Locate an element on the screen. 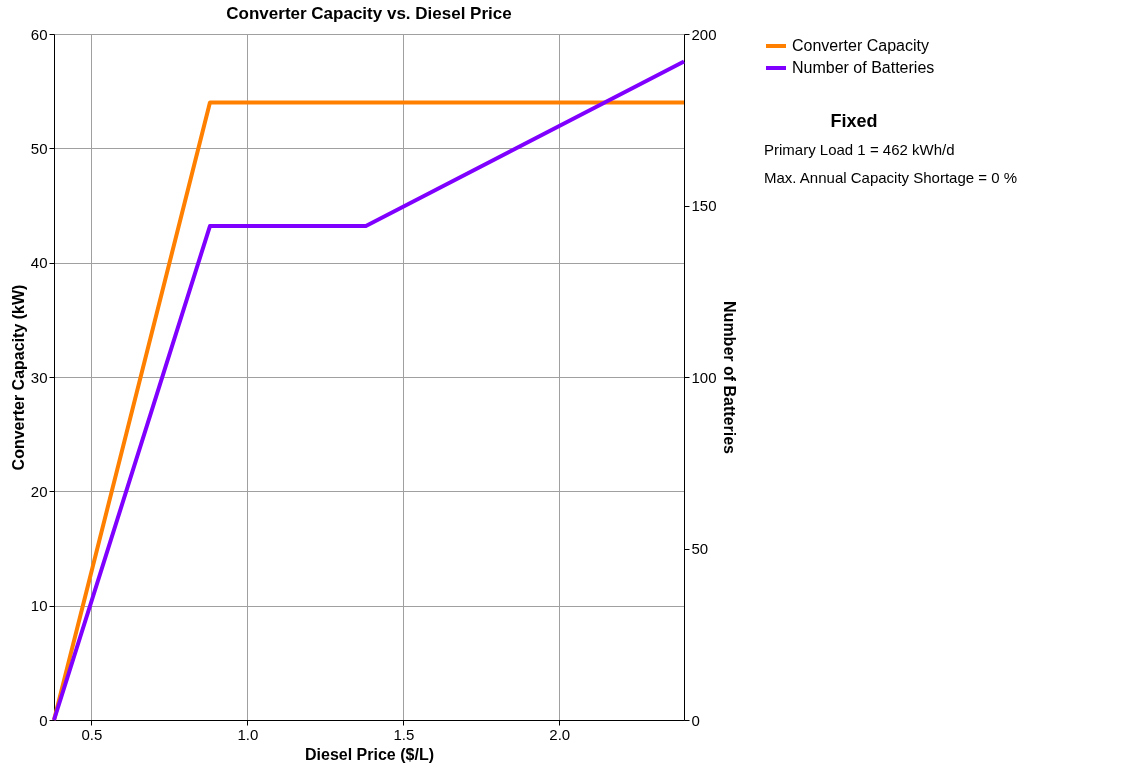 The height and width of the screenshot is (778, 1129). y-tick-label: 30 is located at coordinates (39, 377).